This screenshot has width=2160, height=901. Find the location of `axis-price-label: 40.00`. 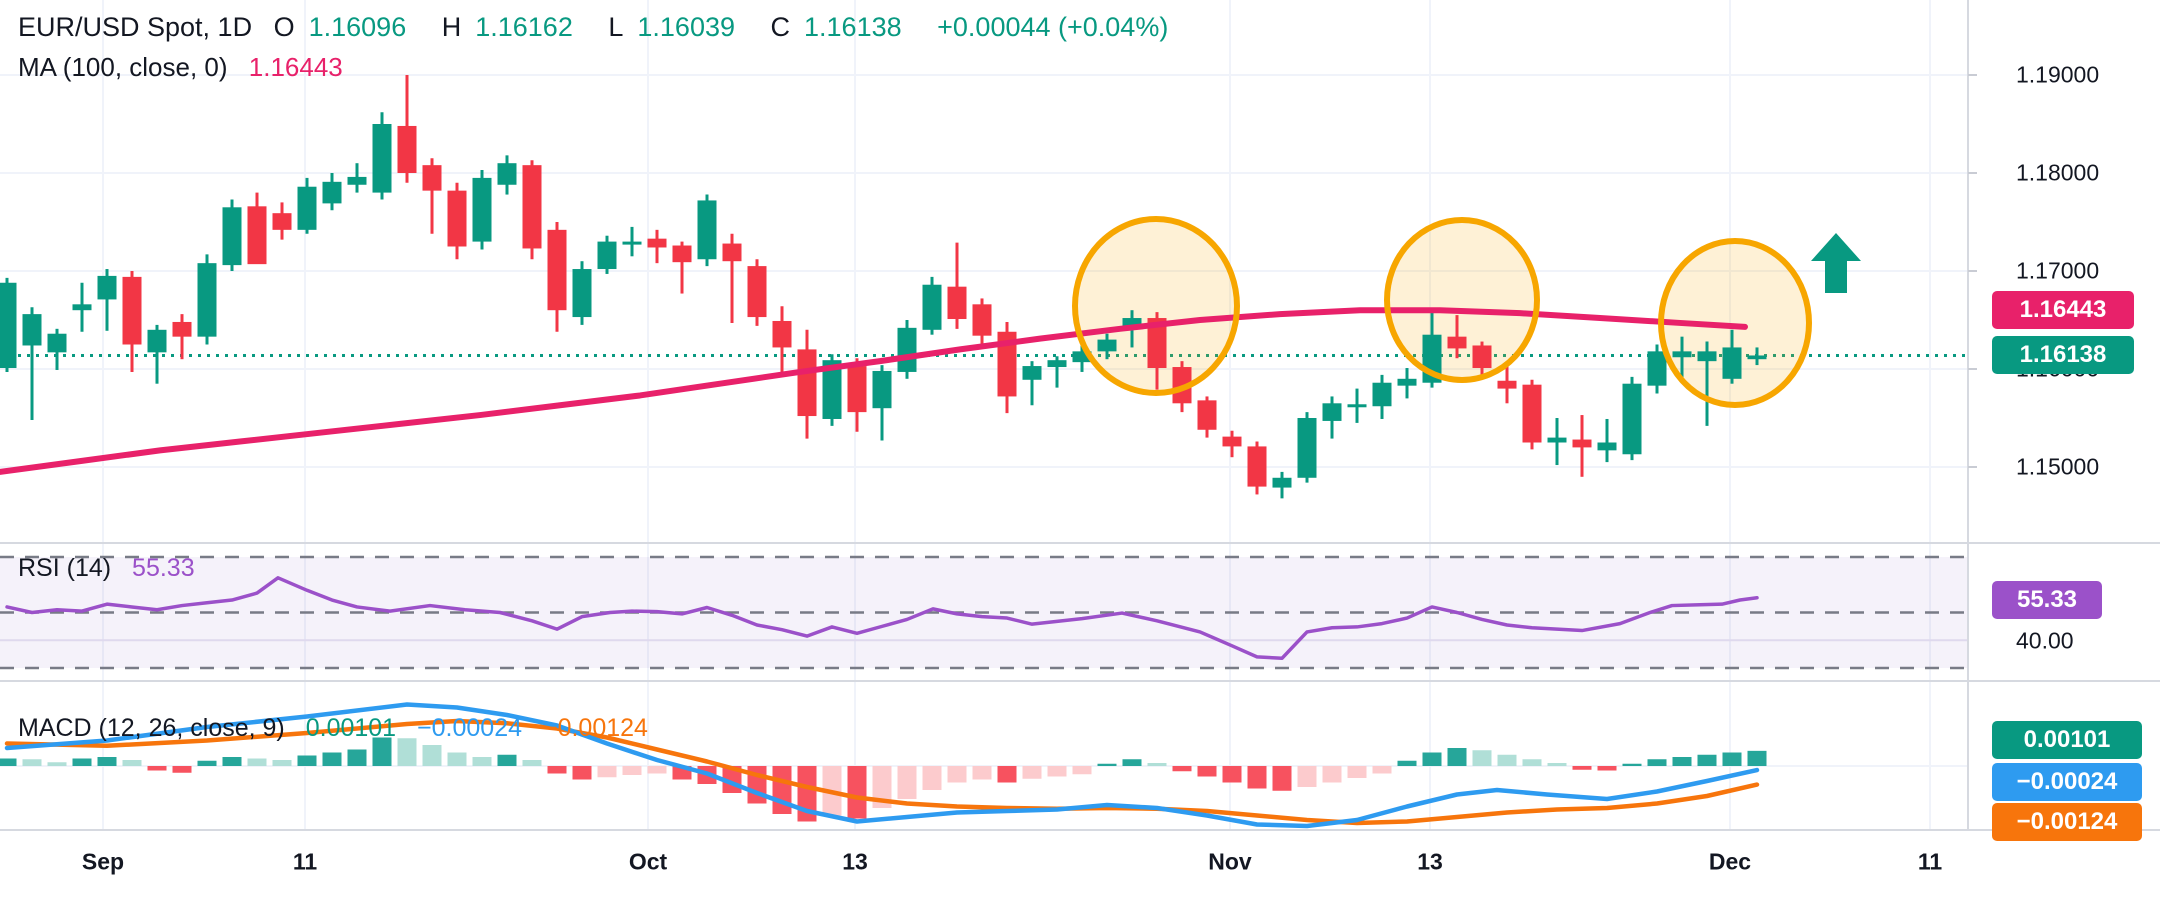

axis-price-label: 40.00 is located at coordinates (2045, 640).